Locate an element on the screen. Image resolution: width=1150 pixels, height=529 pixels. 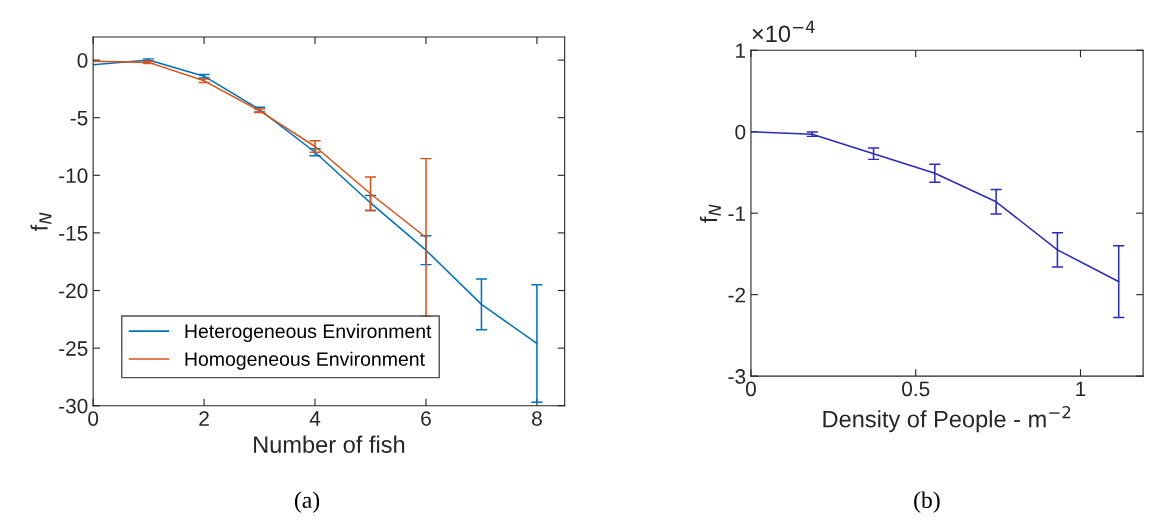
x-tick-label: 4 is located at coordinates (315, 418).